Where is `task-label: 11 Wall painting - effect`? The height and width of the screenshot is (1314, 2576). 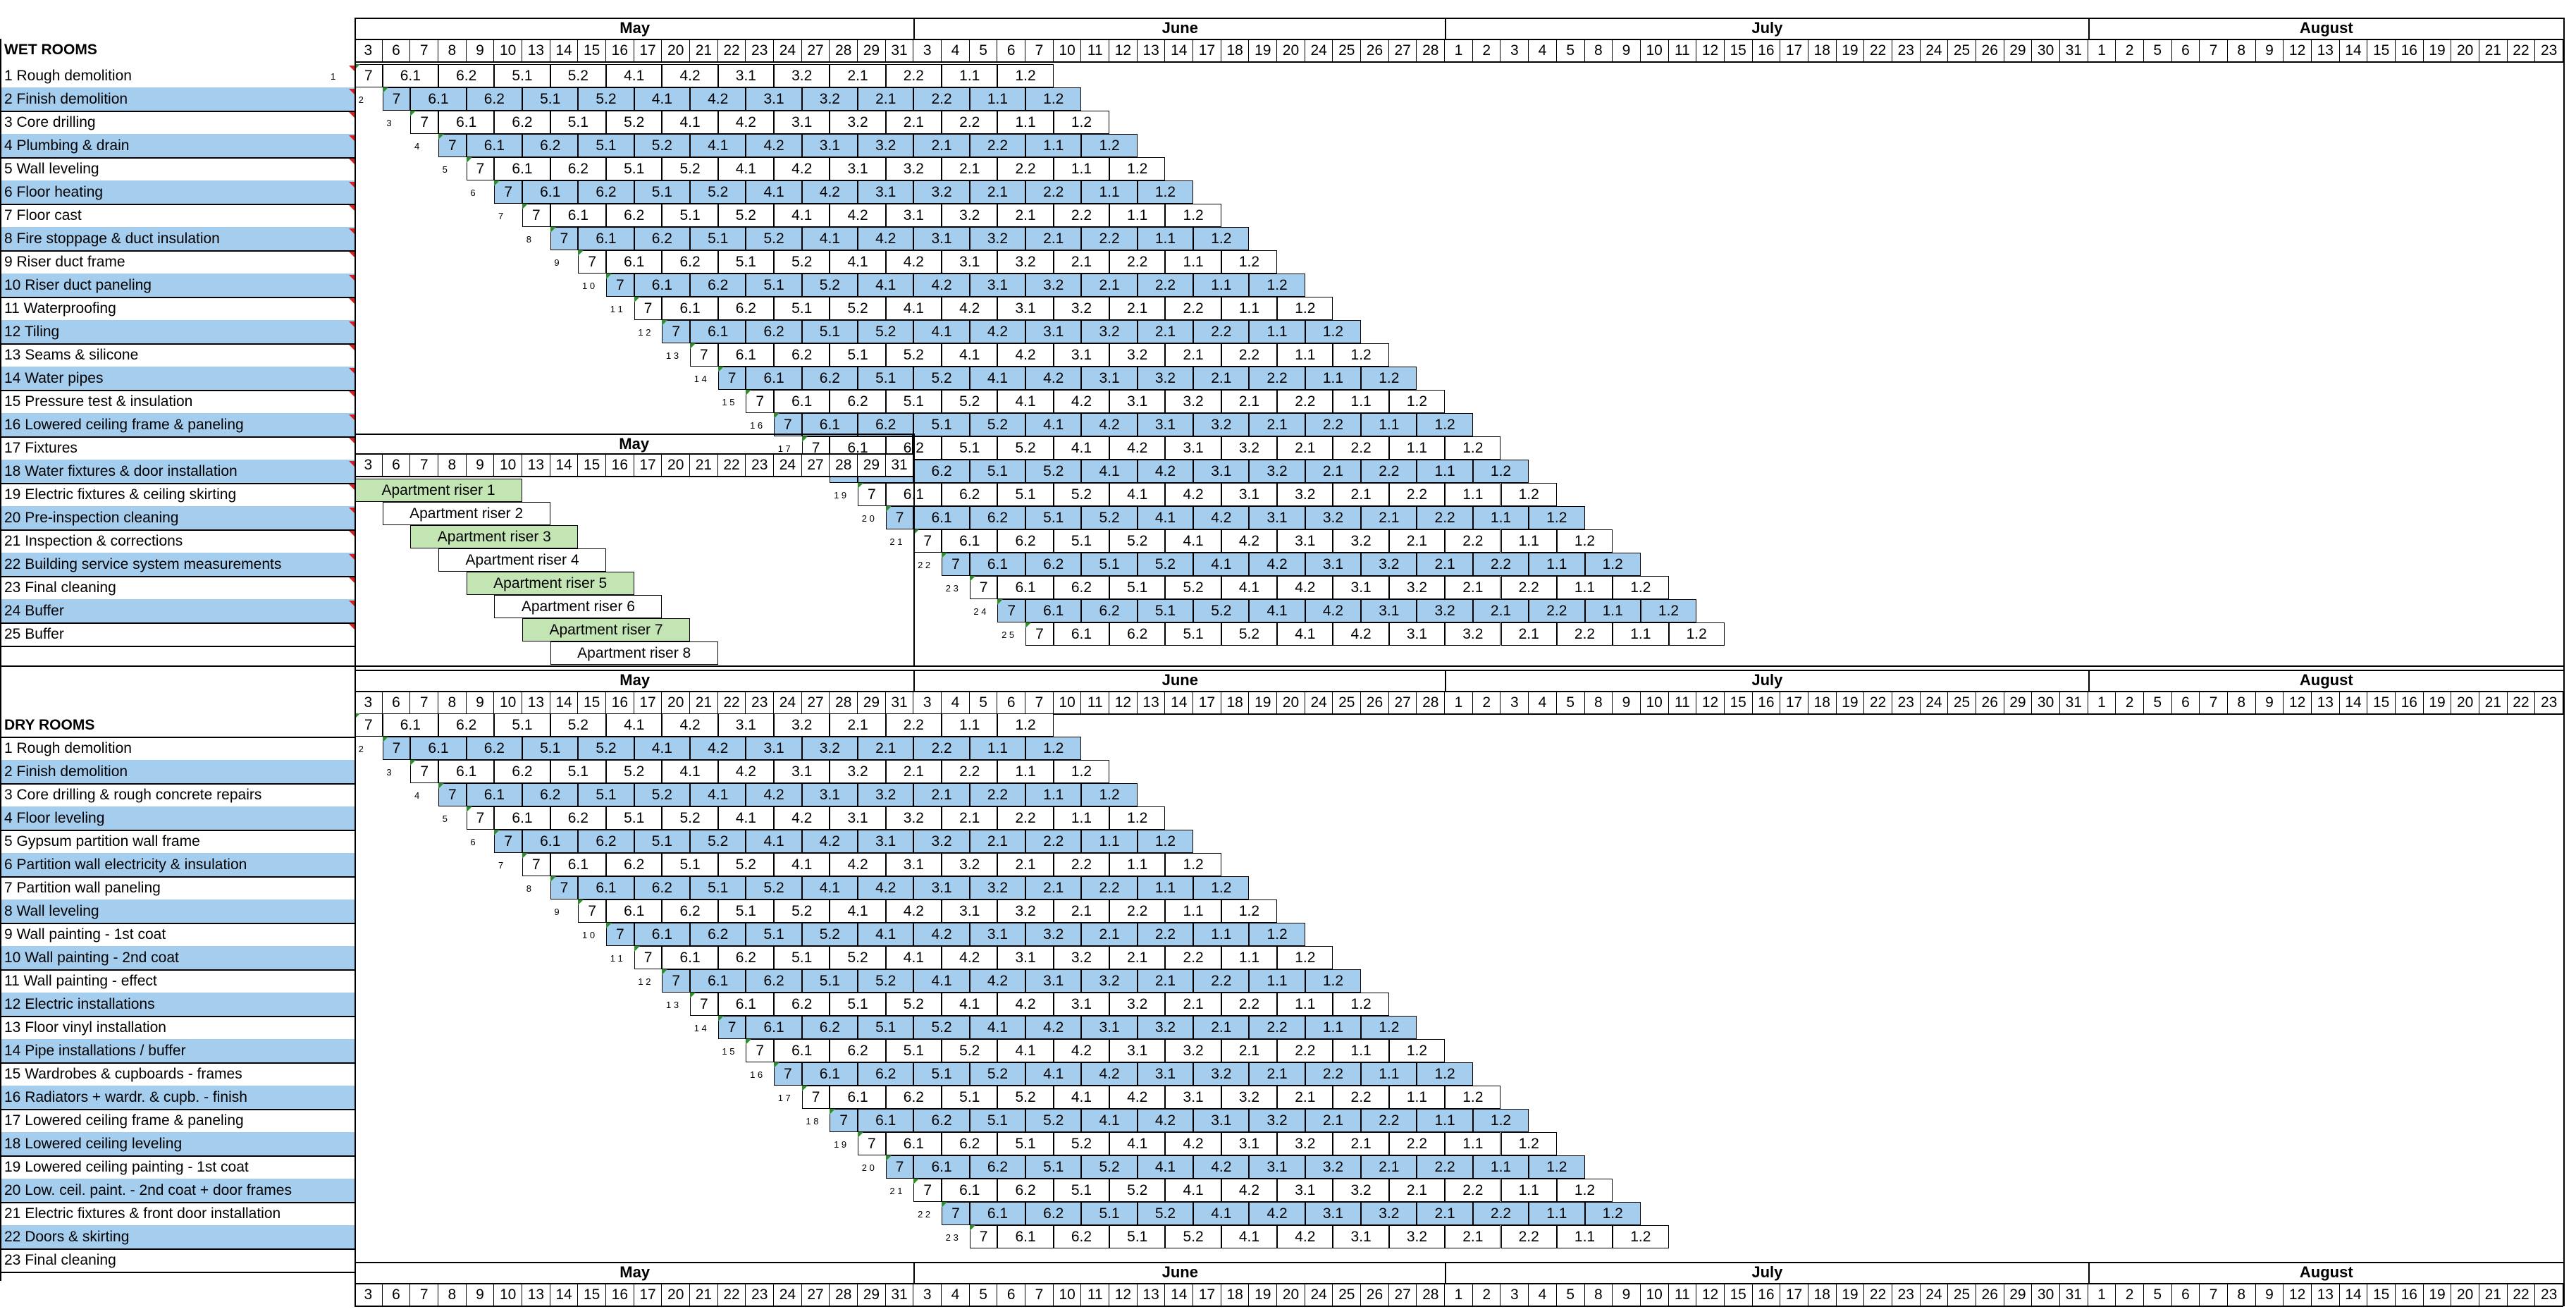 task-label: 11 Wall painting - effect is located at coordinates (80, 980).